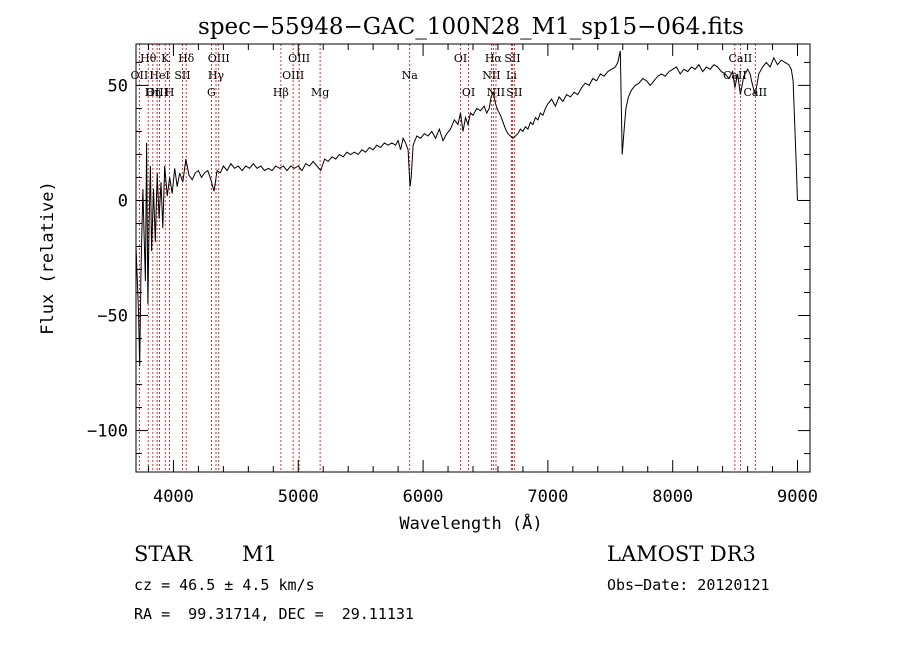 This screenshot has height=649, width=900. Describe the element at coordinates (672, 497) in the screenshot. I see `x-tick-label: 8000` at that location.